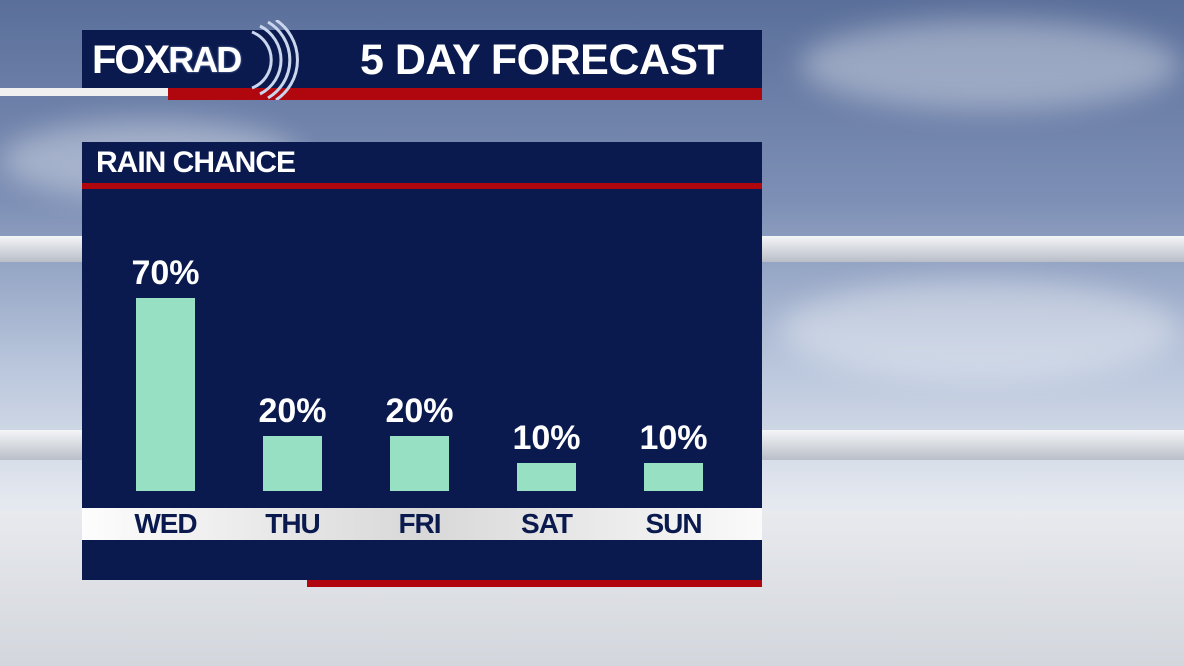  Describe the element at coordinates (275, 60) in the screenshot. I see `radar-waves-icon` at that location.